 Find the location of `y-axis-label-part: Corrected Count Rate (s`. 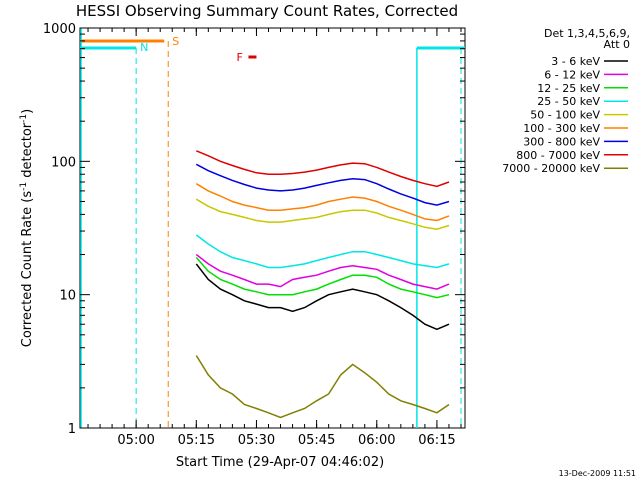

y-axis-label-part: Corrected Count Rate (s is located at coordinates (27, 269).